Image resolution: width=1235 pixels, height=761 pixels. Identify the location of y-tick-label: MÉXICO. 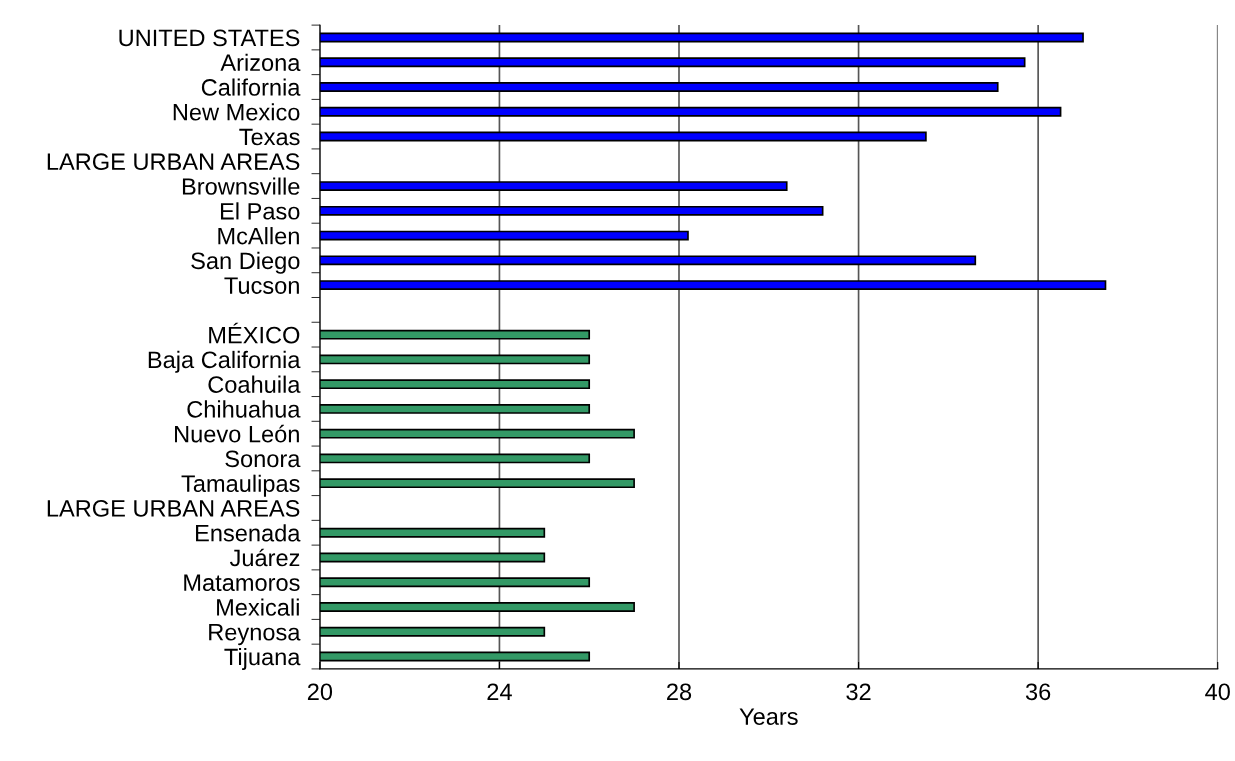
(254, 333).